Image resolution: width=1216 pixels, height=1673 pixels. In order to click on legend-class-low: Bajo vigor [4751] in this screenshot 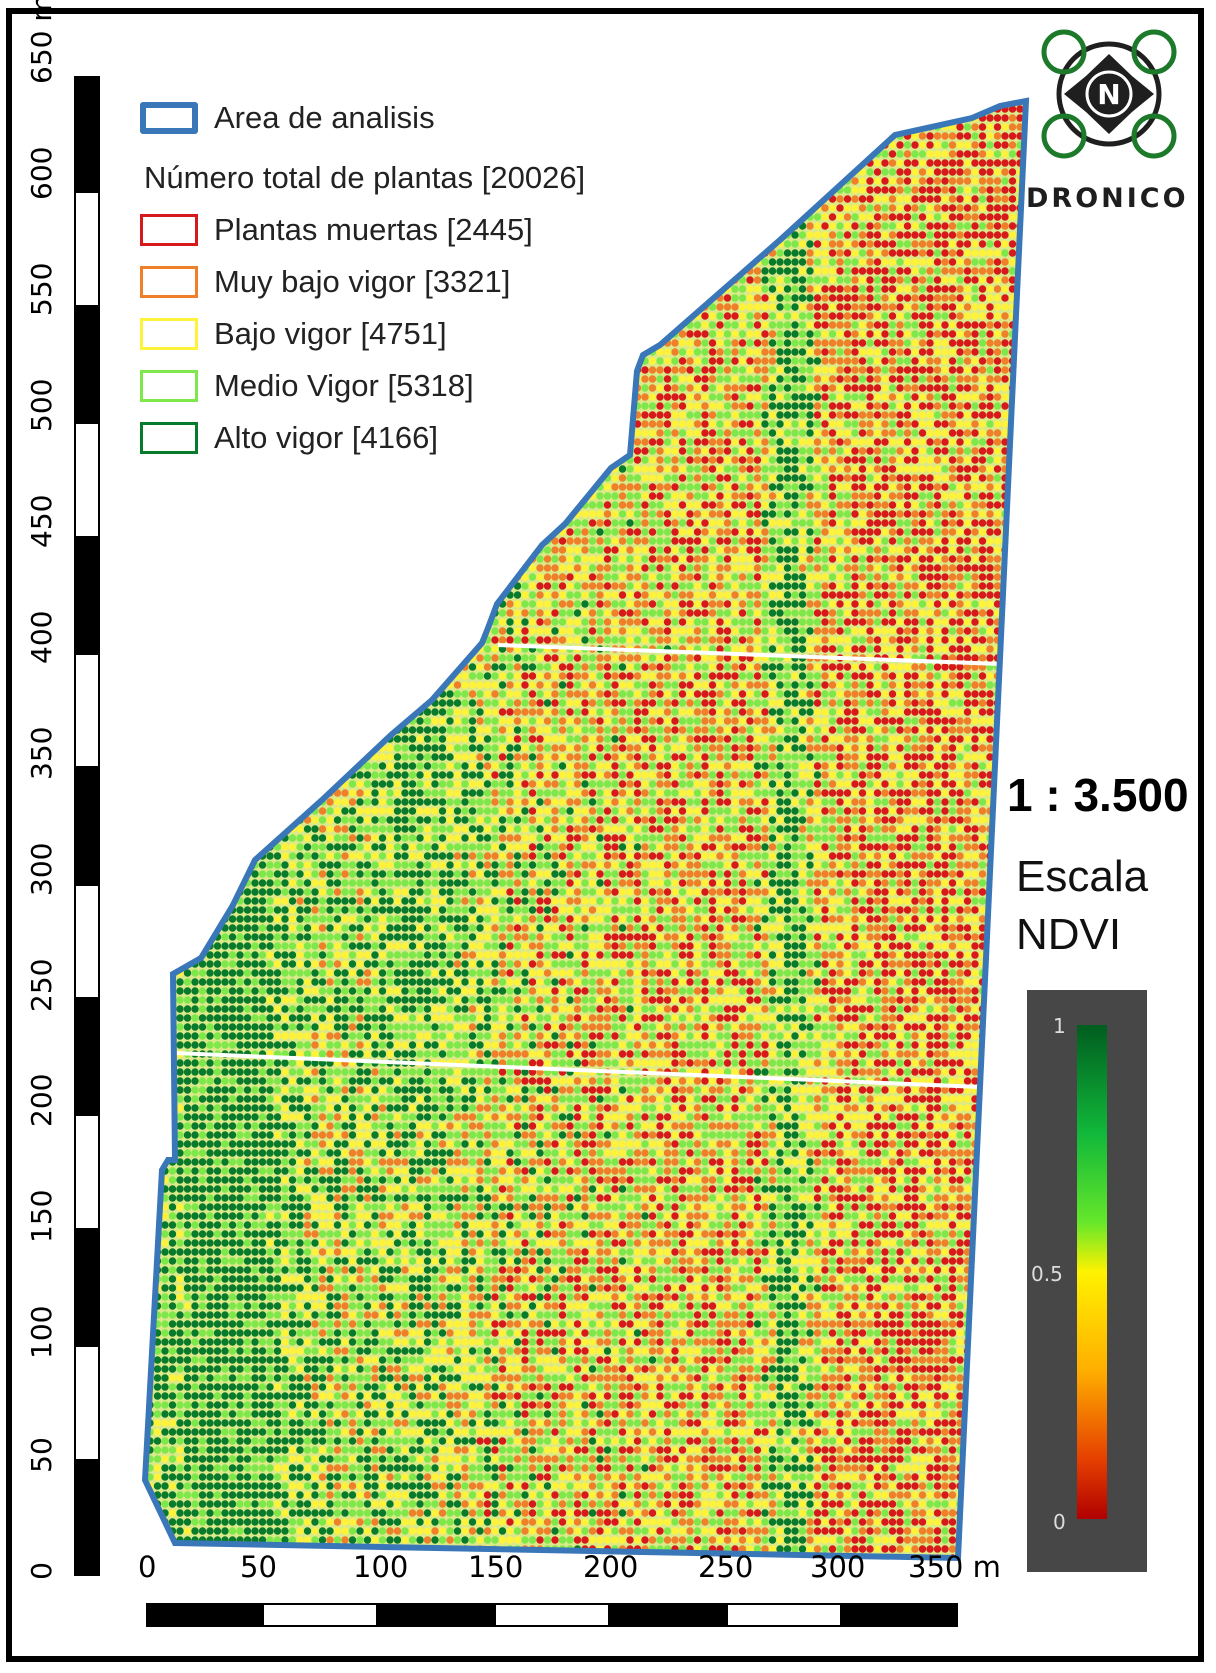, I will do `click(293, 334)`.